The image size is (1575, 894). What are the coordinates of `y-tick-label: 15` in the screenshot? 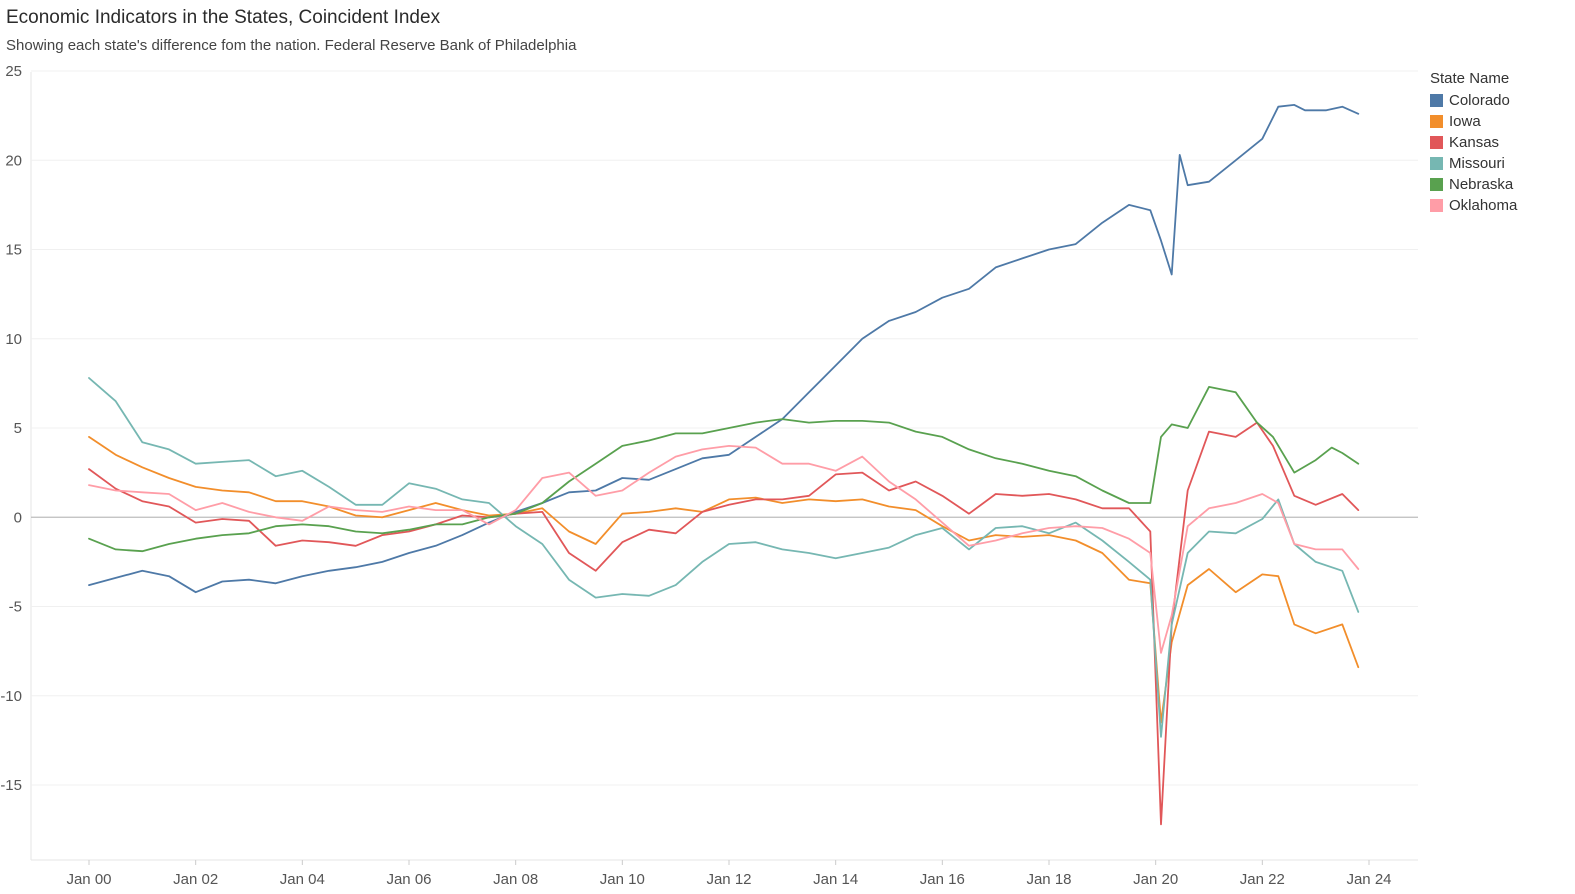 It's located at (13, 250).